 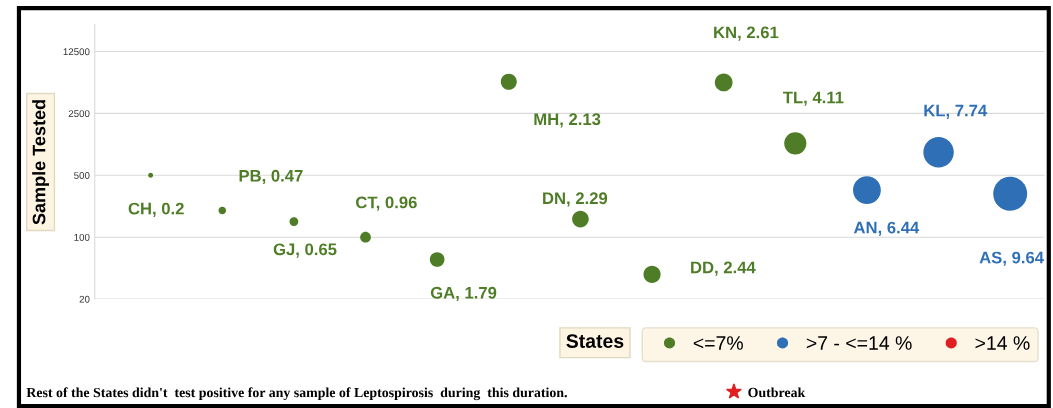 What do you see at coordinates (859, 343) in the screenshot?
I see `legend-label: >7 - <=14 %` at bounding box center [859, 343].